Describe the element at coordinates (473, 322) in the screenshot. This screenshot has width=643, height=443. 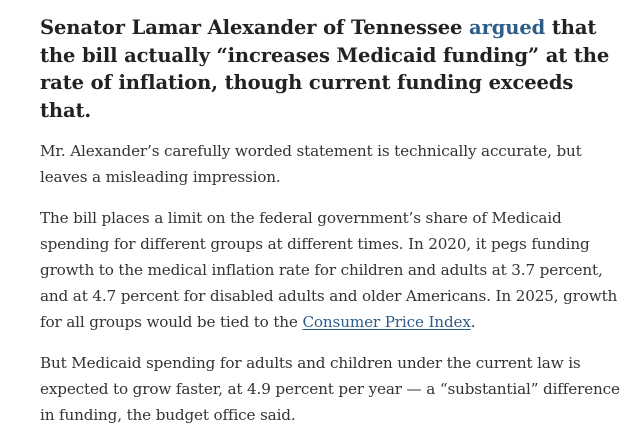
I see `paragraph-bill-limits-end: .` at that location.